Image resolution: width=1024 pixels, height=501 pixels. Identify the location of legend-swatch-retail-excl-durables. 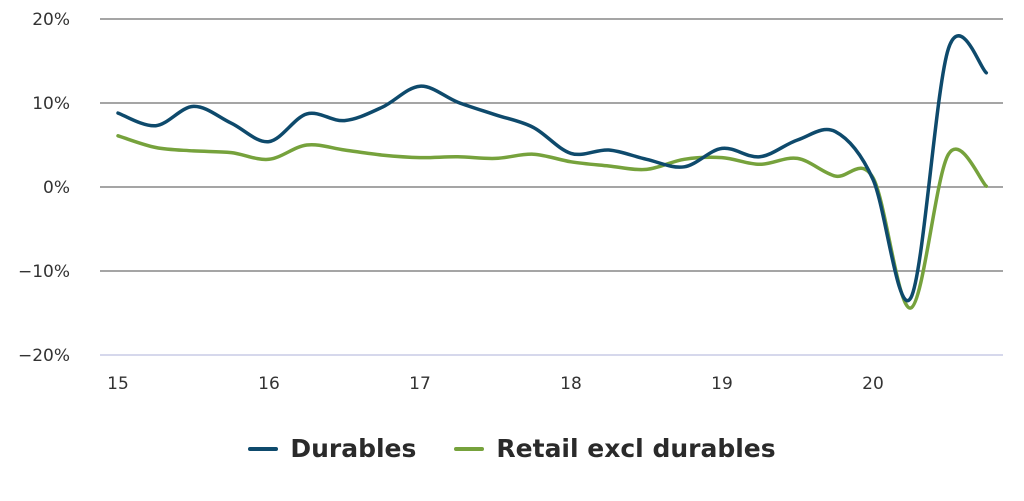
(469, 448).